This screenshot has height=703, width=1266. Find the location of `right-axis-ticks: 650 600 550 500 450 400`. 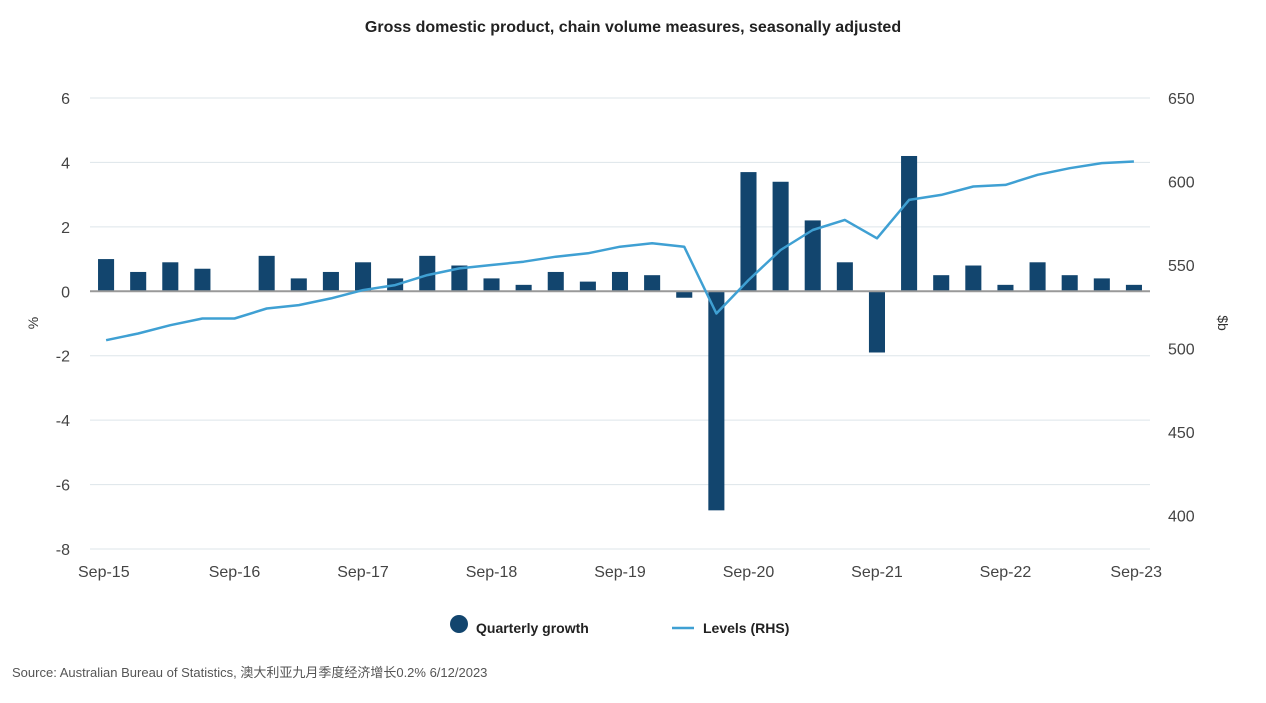

right-axis-ticks: 650 600 550 500 450 400 is located at coordinates (1181, 308).